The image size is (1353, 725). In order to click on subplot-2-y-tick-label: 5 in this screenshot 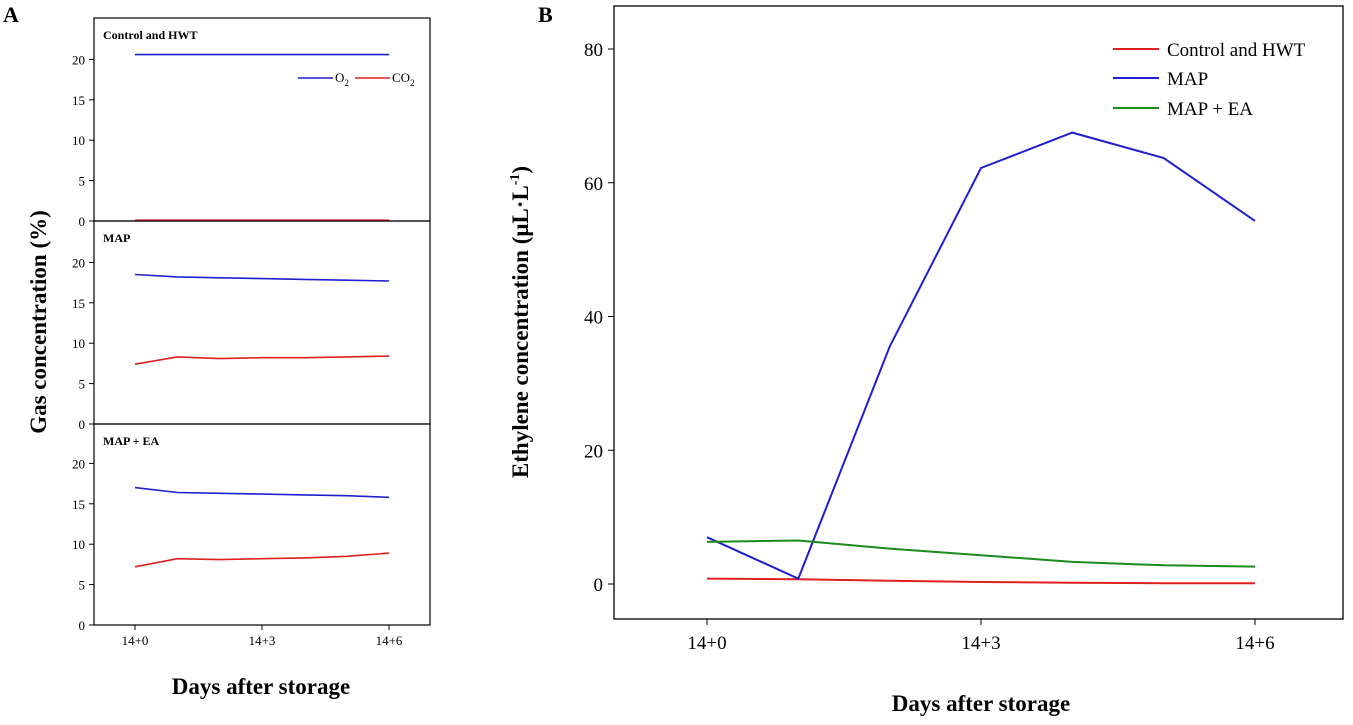, I will do `click(82, 585)`.